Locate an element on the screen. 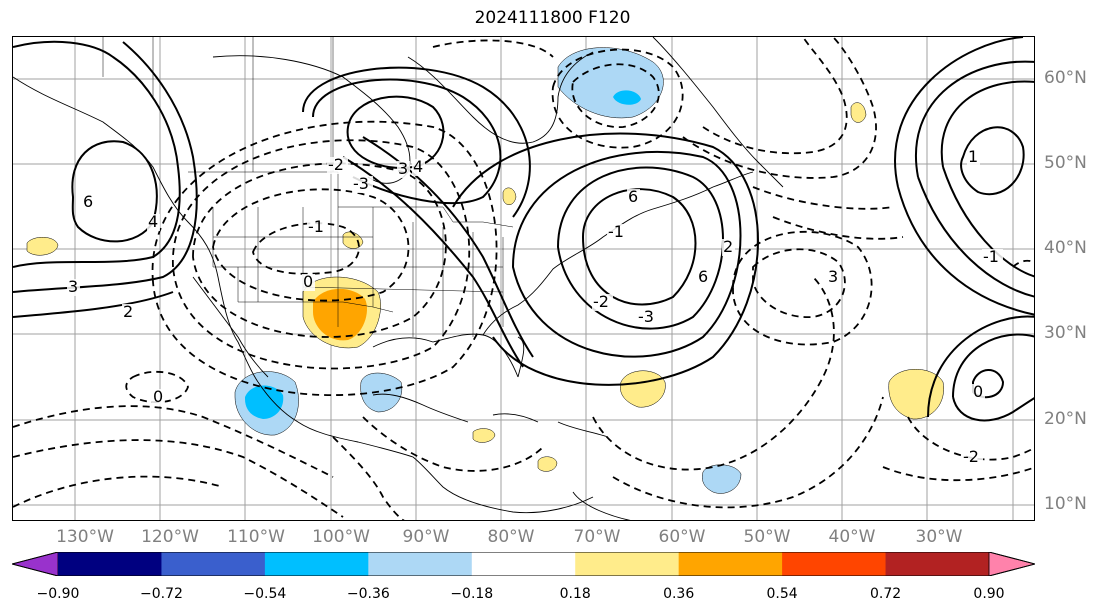 The image size is (1105, 615). longitude-label: 90°W is located at coordinates (426, 537).